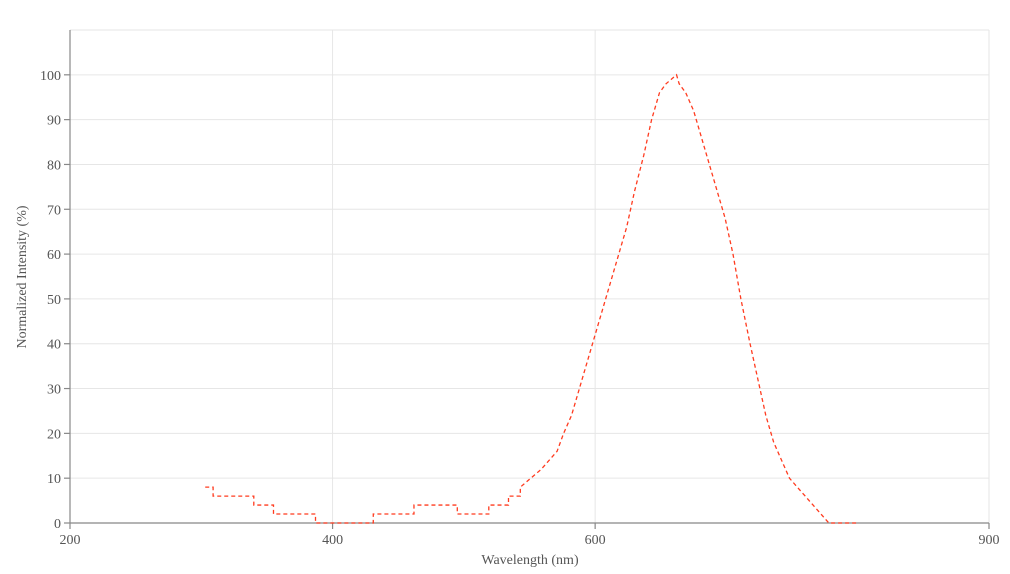 This screenshot has height=574, width=1010. What do you see at coordinates (54, 255) in the screenshot?
I see `y-tick-label: 60` at bounding box center [54, 255].